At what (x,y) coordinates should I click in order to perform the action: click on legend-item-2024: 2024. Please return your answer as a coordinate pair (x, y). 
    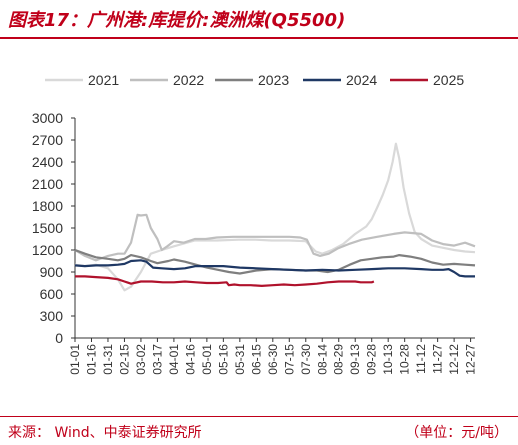
    Looking at the image, I should click on (340, 80).